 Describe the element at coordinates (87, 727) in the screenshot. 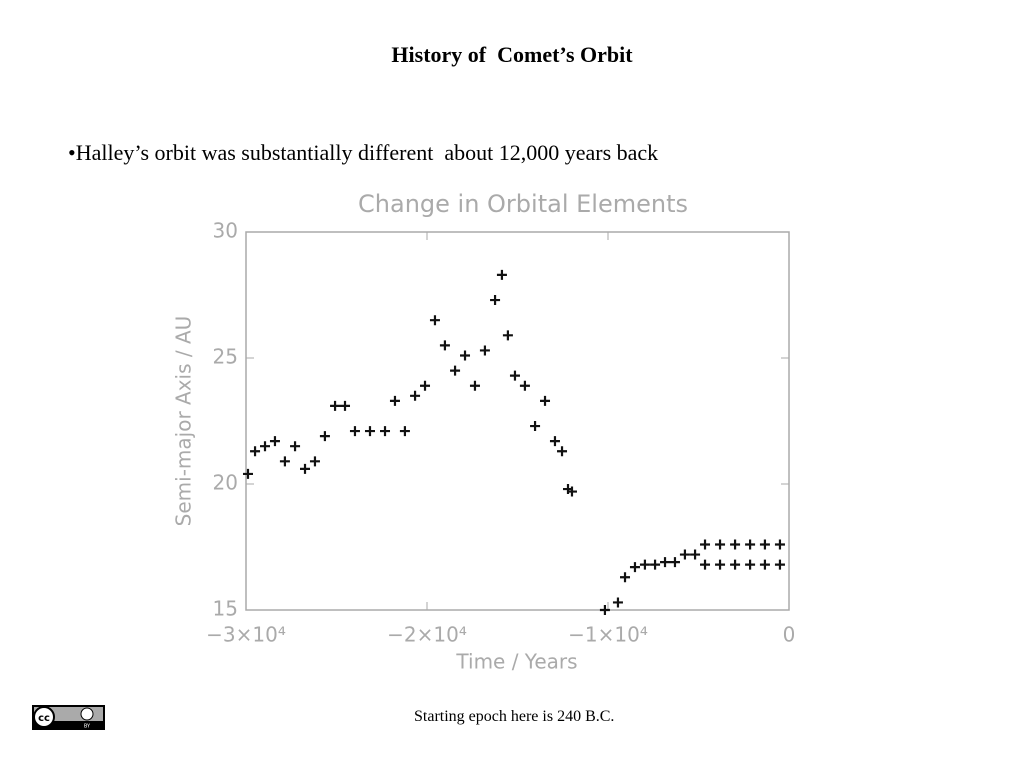

I see `by-text: BY` at that location.